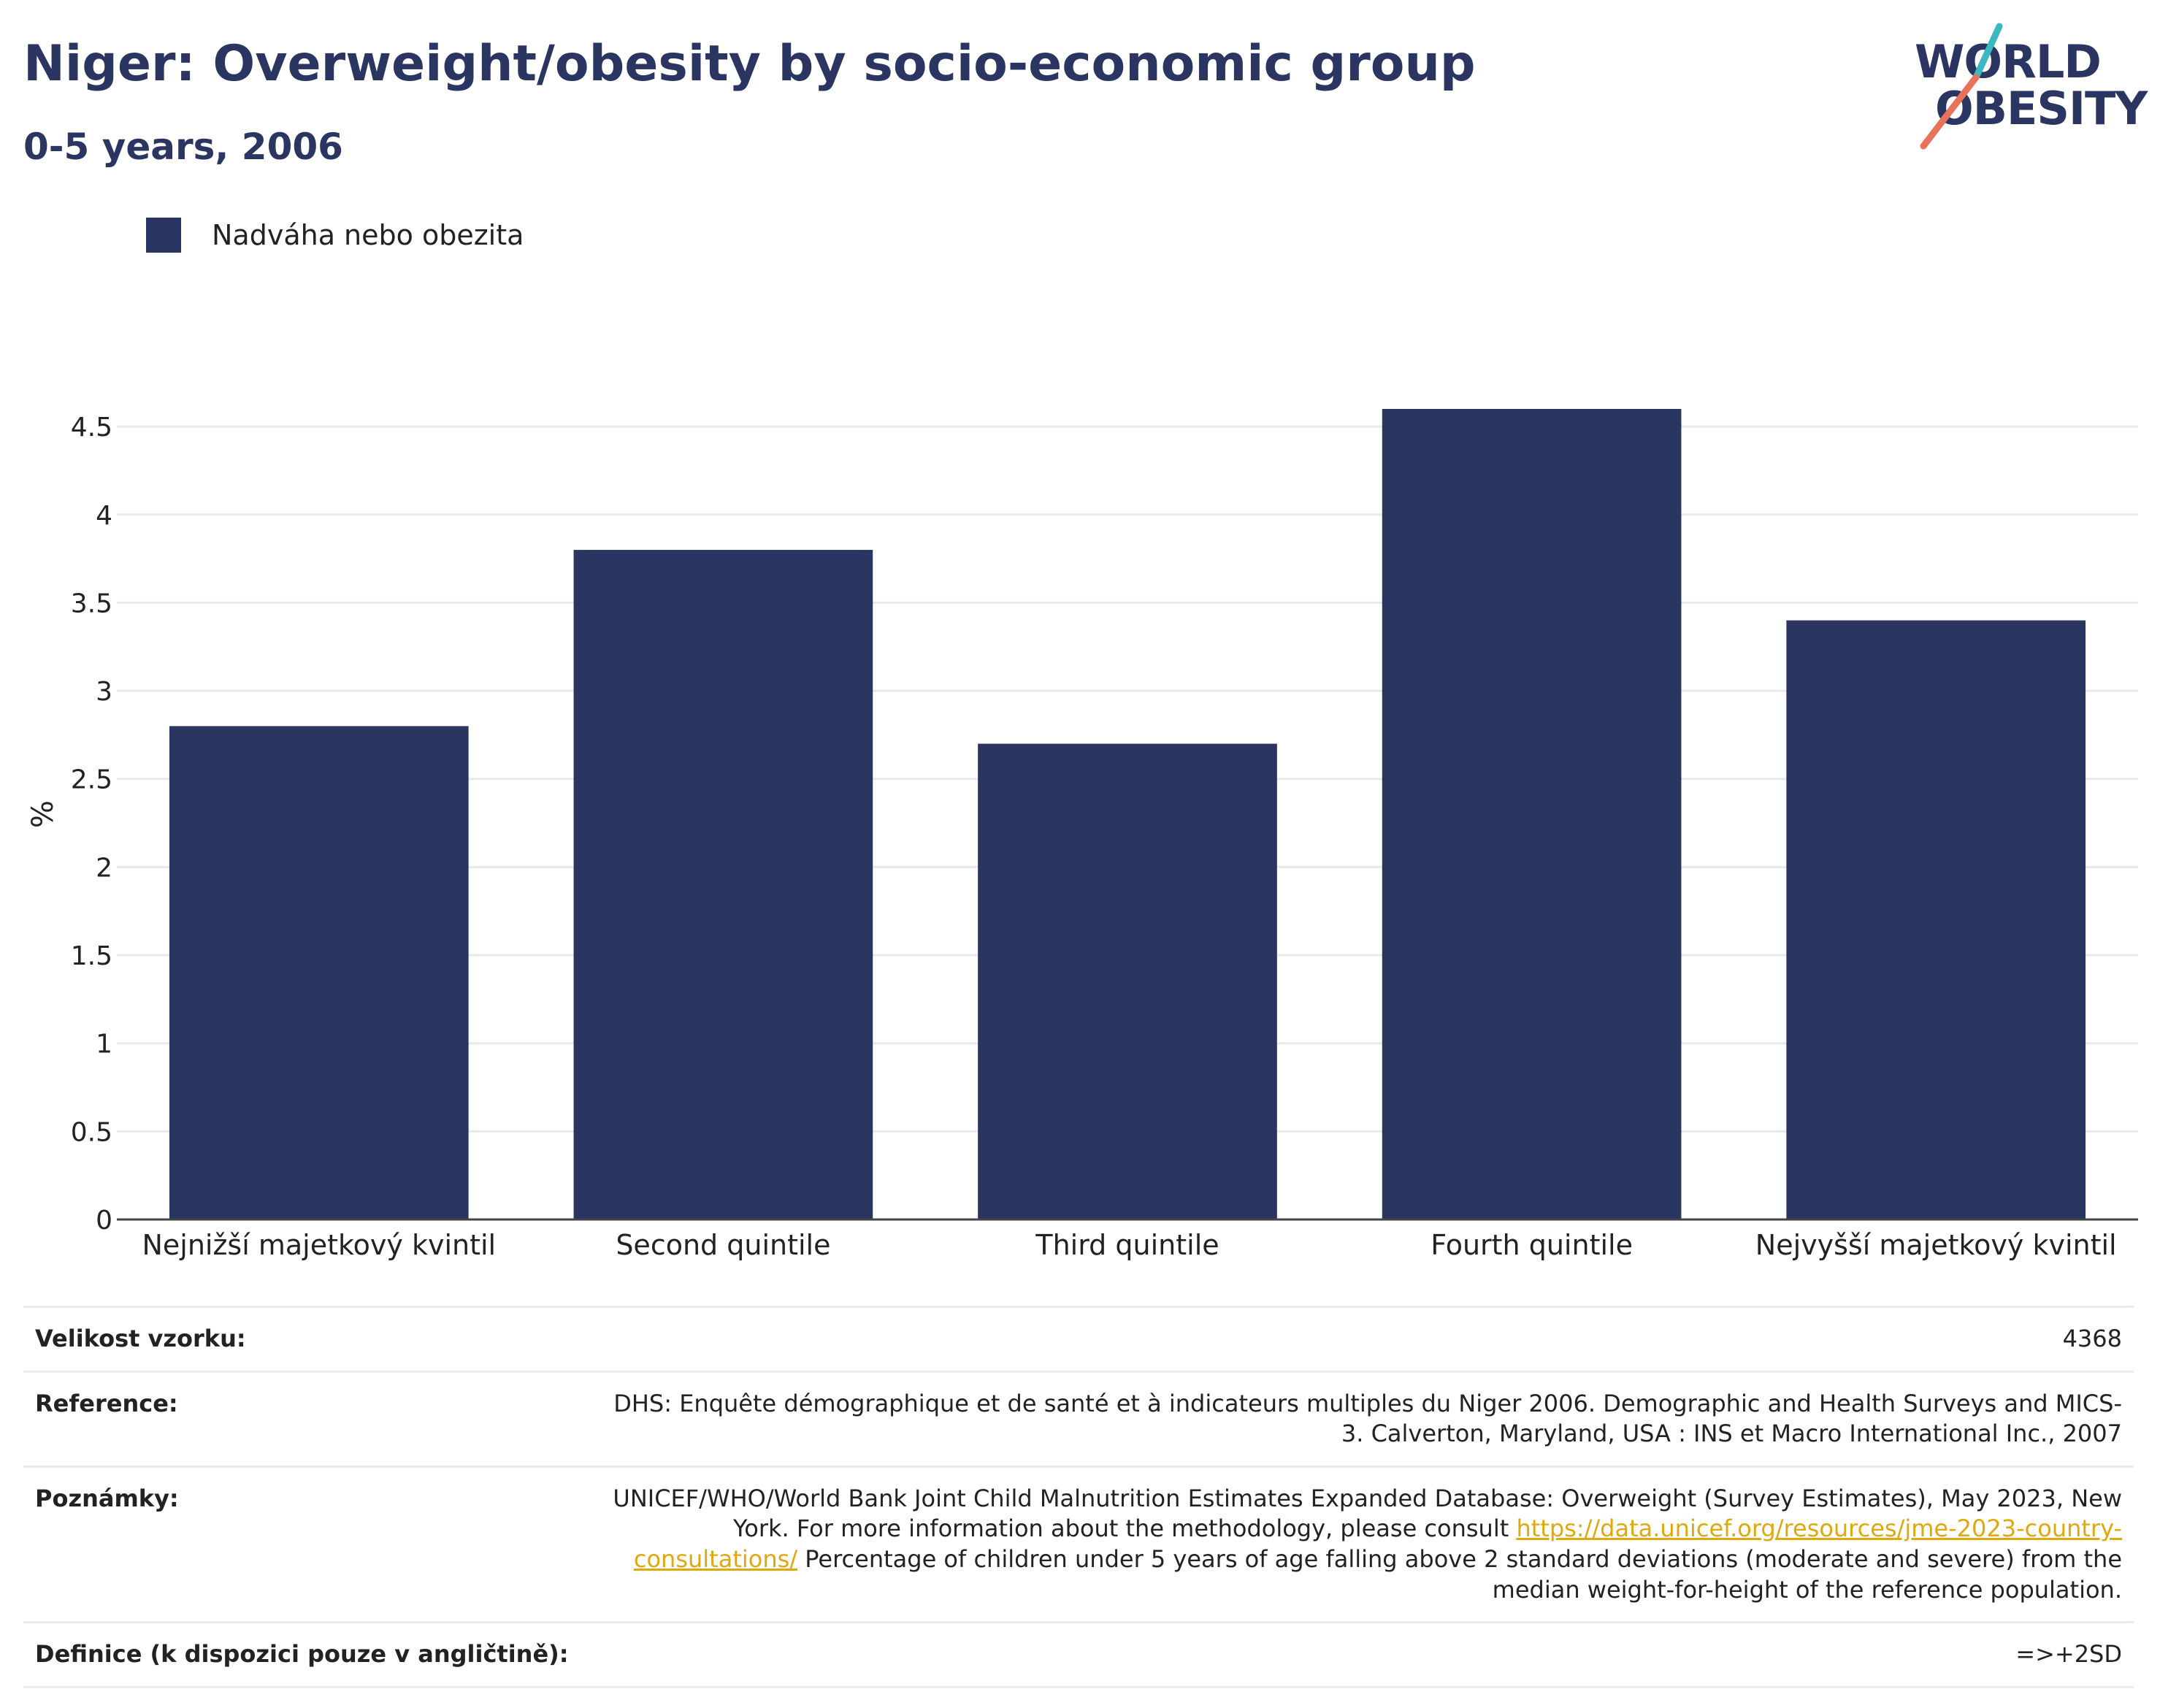  I want to click on x-tick-label: Nejvyšší majetkový kvintil, so click(1936, 1245).